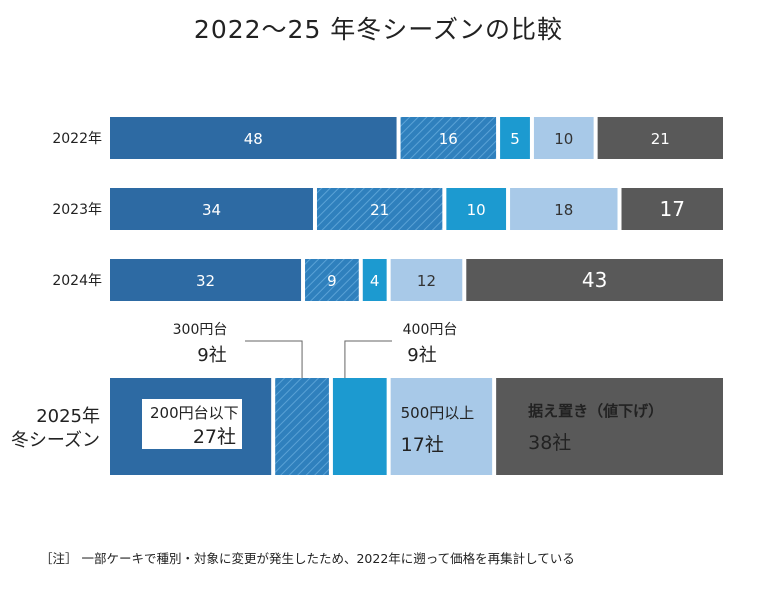 The width and height of the screenshot is (757, 594). Describe the element at coordinates (192, 424) in the screenshot. I see `label-box` at that location.